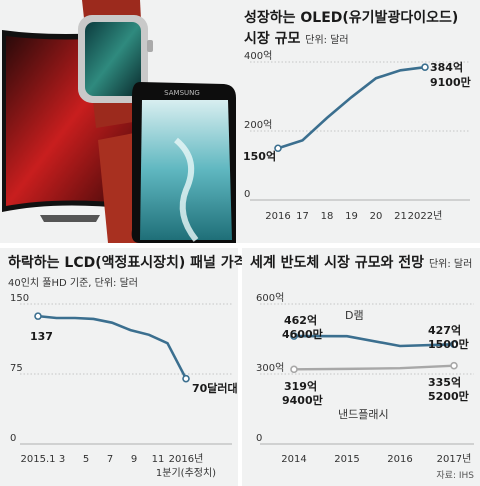 The image size is (480, 486). Describe the element at coordinates (448, 396) in the screenshot. I see `nand-end-label-2: 5200만` at that location.